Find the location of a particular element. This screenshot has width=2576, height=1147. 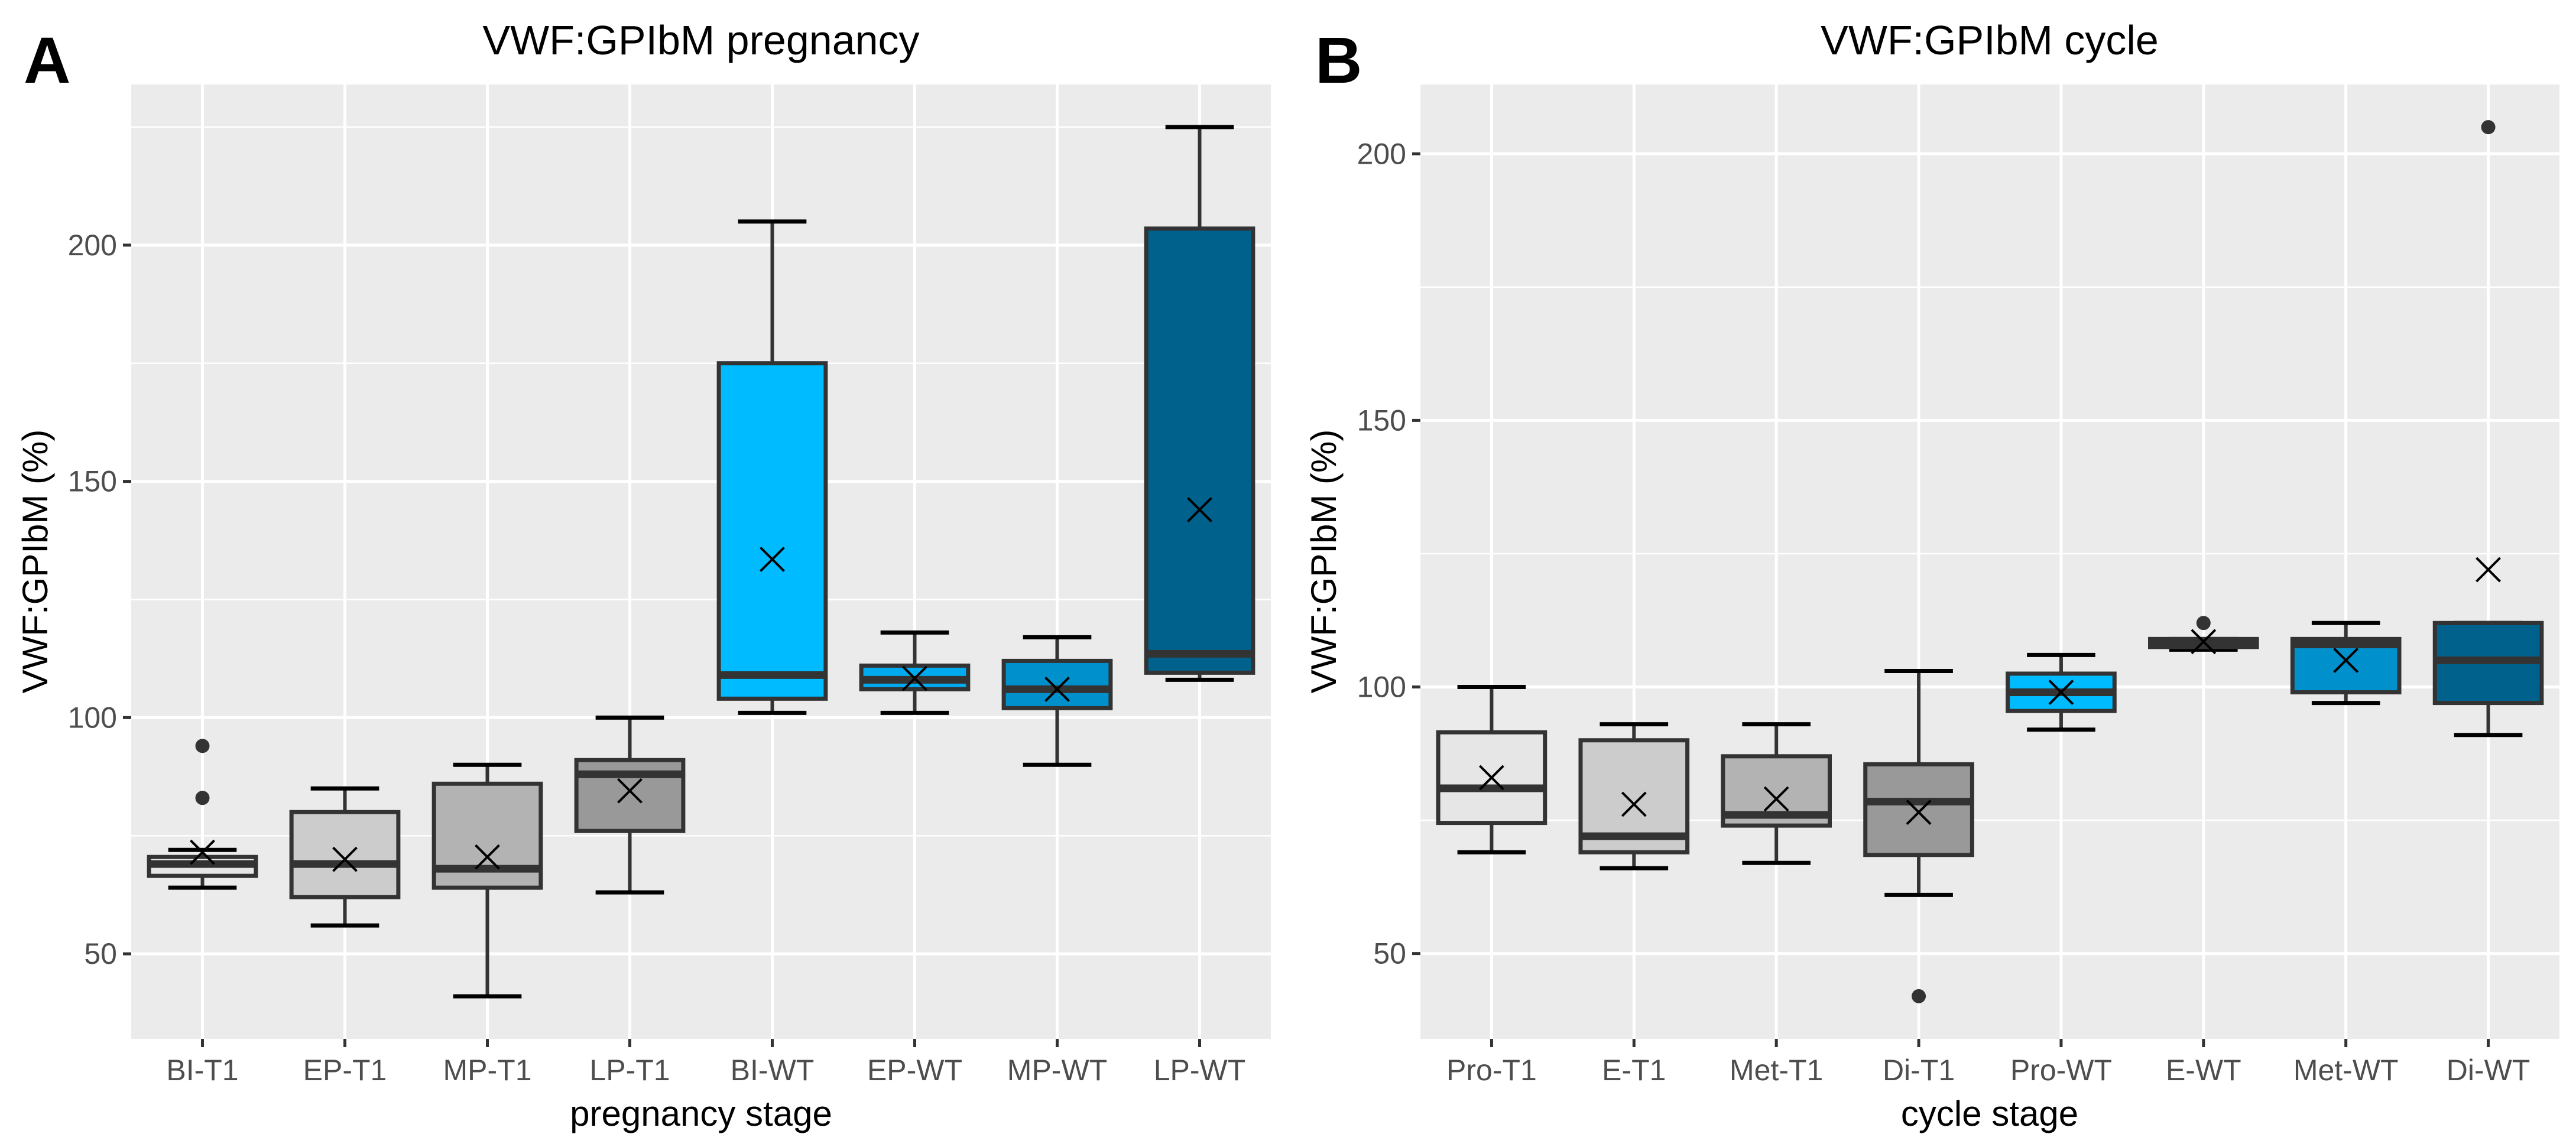

x-tick-label: BI-T1 is located at coordinates (202, 1070).